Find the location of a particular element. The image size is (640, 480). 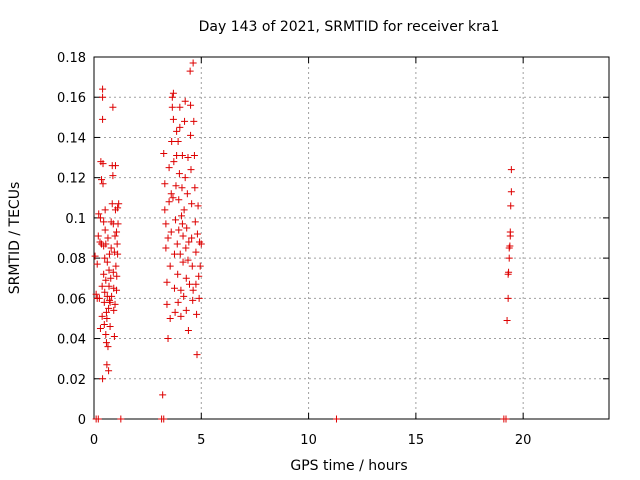

y-tick-label: 0.08 is located at coordinates (71, 259).